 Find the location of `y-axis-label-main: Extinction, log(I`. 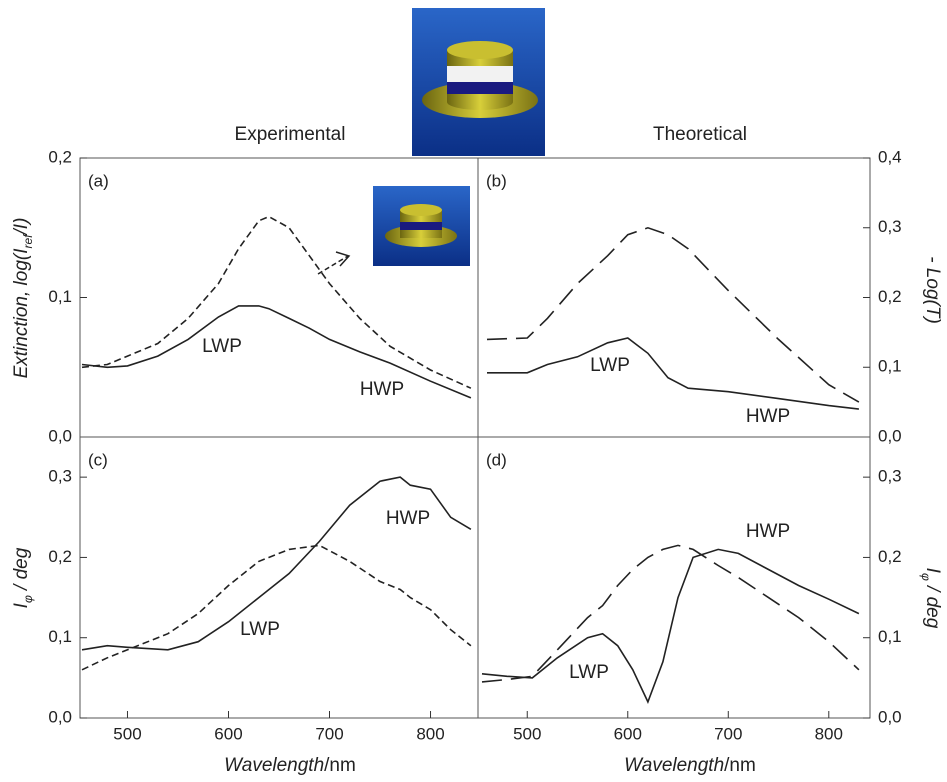

y-axis-label-main: Extinction, log(I is located at coordinates (21, 313).